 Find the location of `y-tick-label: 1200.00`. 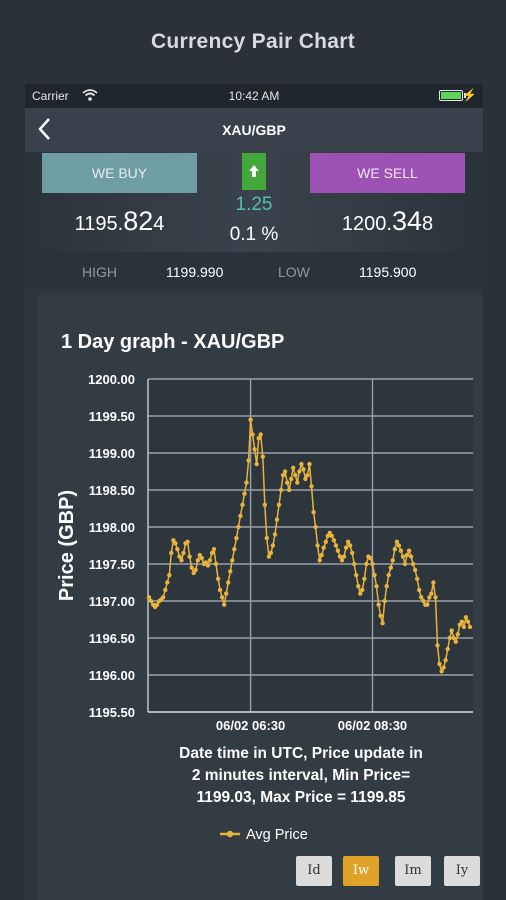

y-tick-label: 1200.00 is located at coordinates (111, 379).